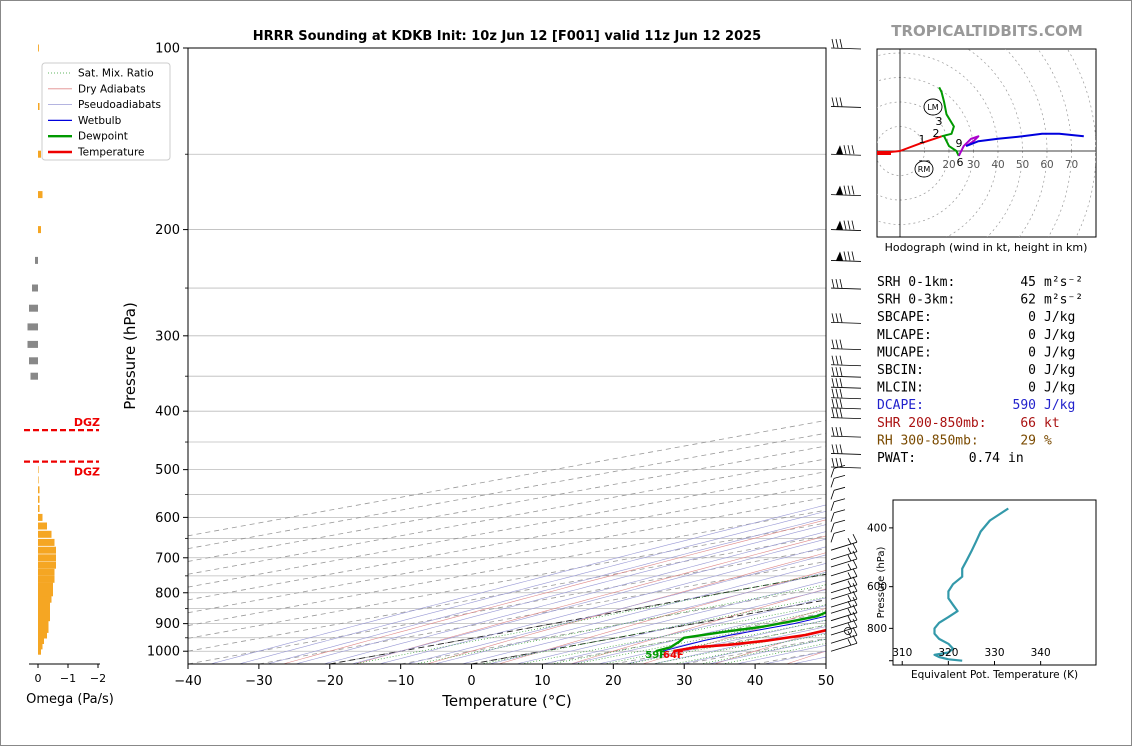 The width and height of the screenshot is (1134, 748). What do you see at coordinates (684, 681) in the screenshot?
I see `x-tick-label: 30` at bounding box center [684, 681].